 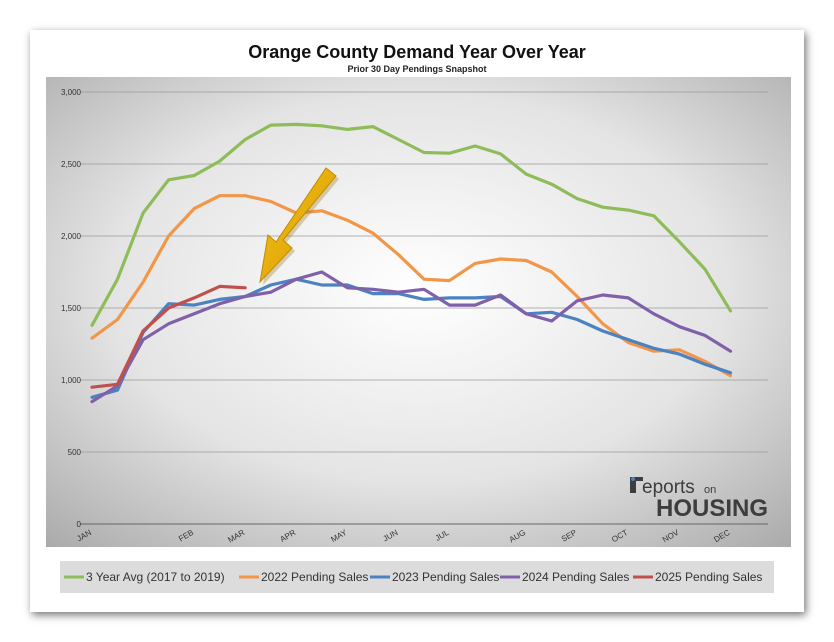 What do you see at coordinates (71, 164) in the screenshot?
I see `y-tick-label: 2,500` at bounding box center [71, 164].